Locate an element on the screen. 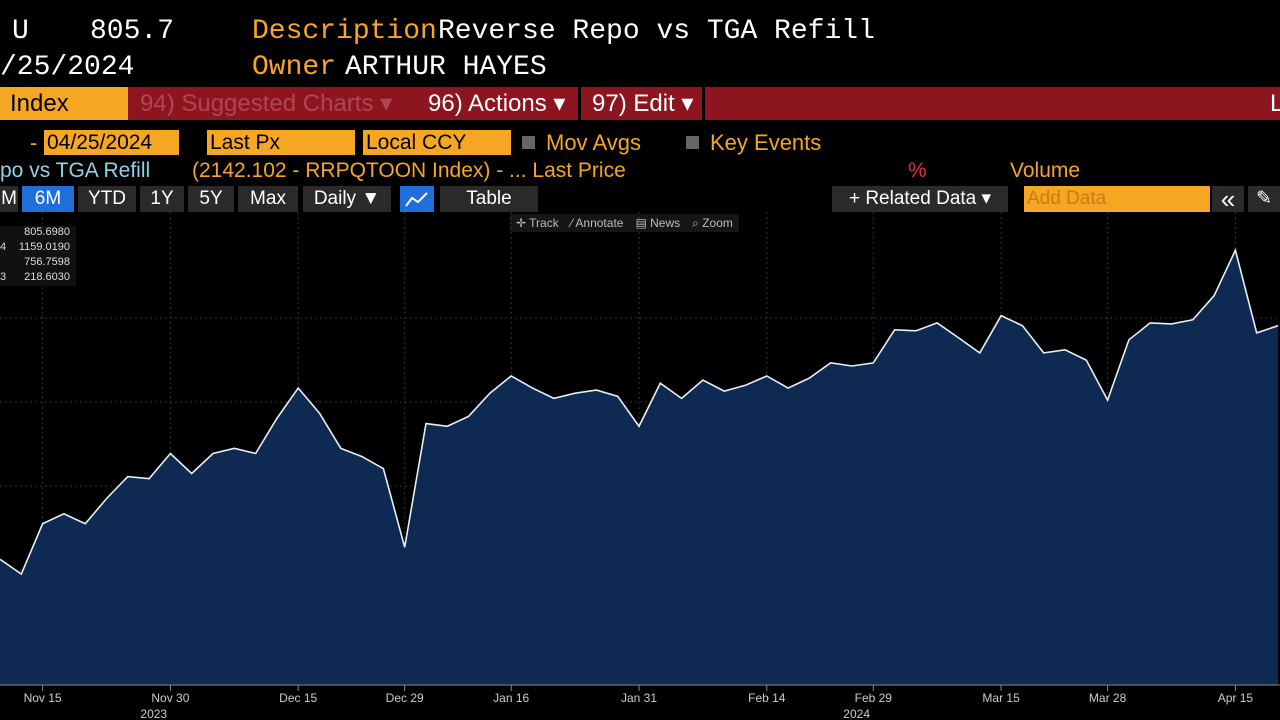  series-name: po vs TGA Refill is located at coordinates (75, 170).